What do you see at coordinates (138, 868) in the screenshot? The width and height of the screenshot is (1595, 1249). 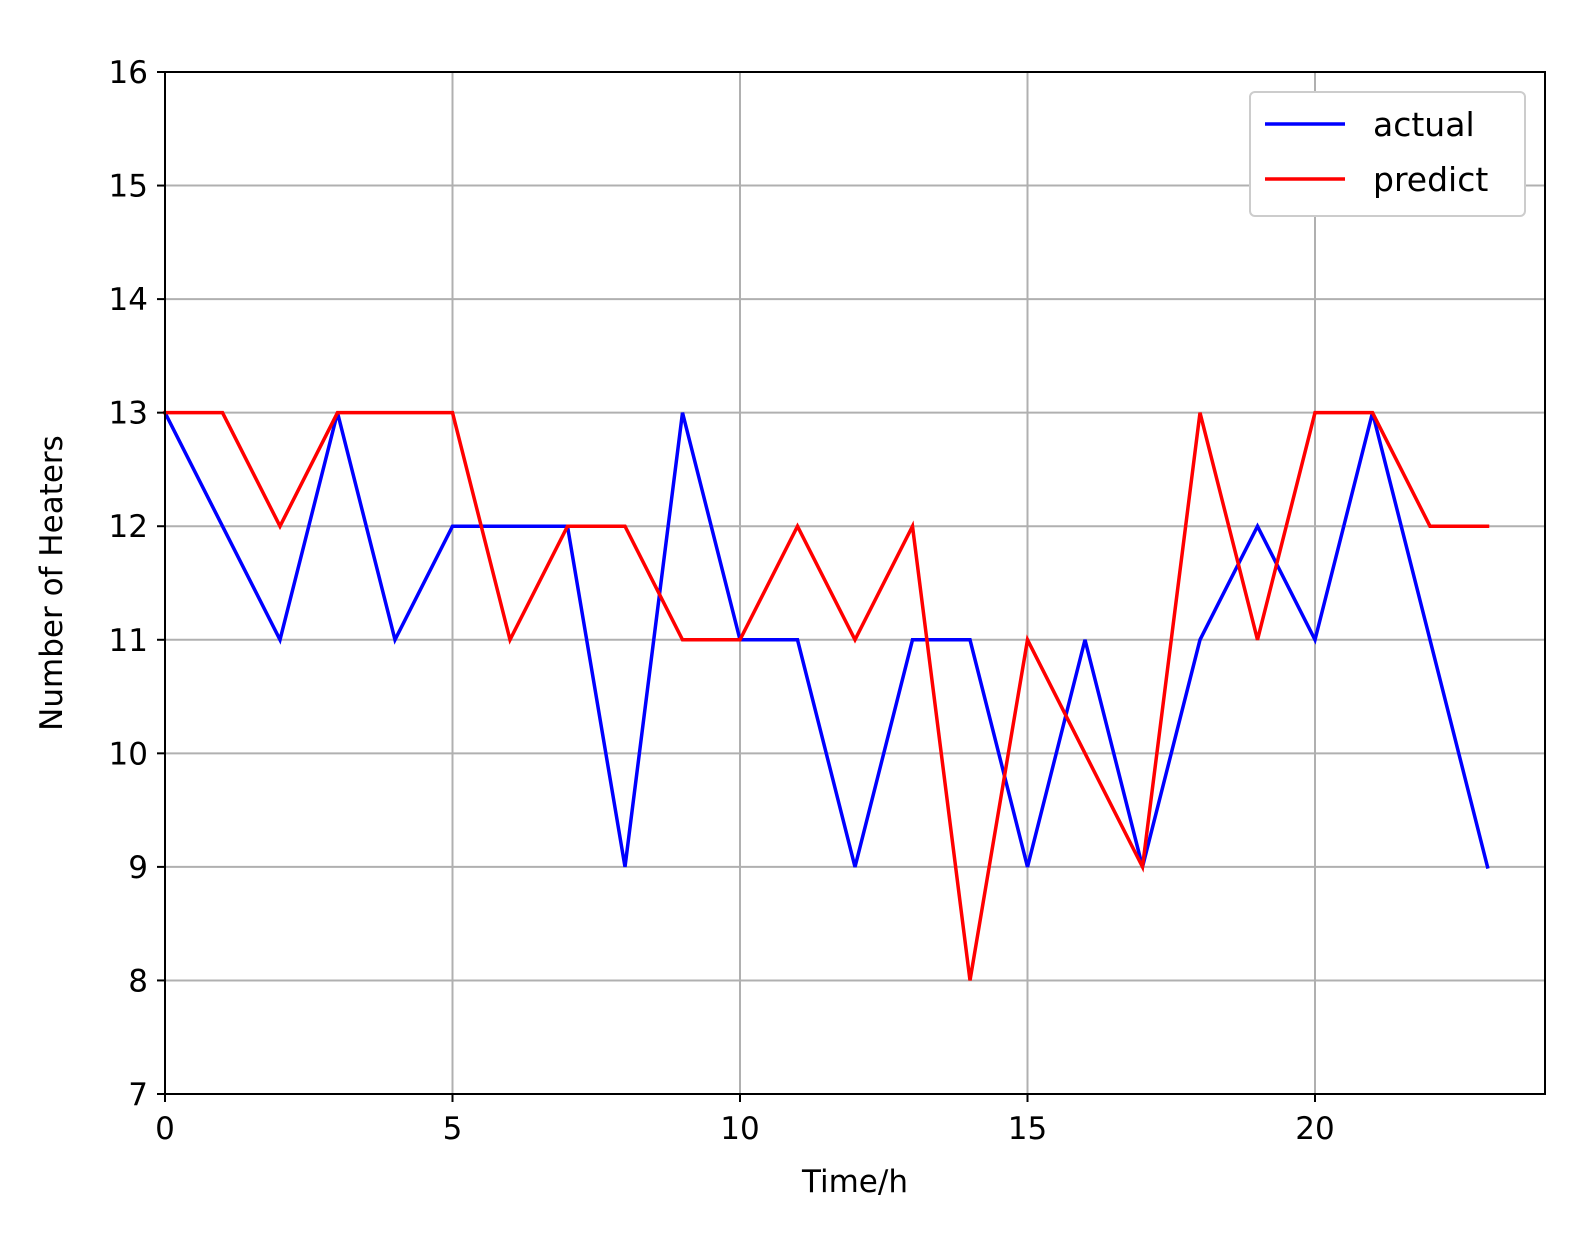 I see `y-tick-label: 9` at bounding box center [138, 868].